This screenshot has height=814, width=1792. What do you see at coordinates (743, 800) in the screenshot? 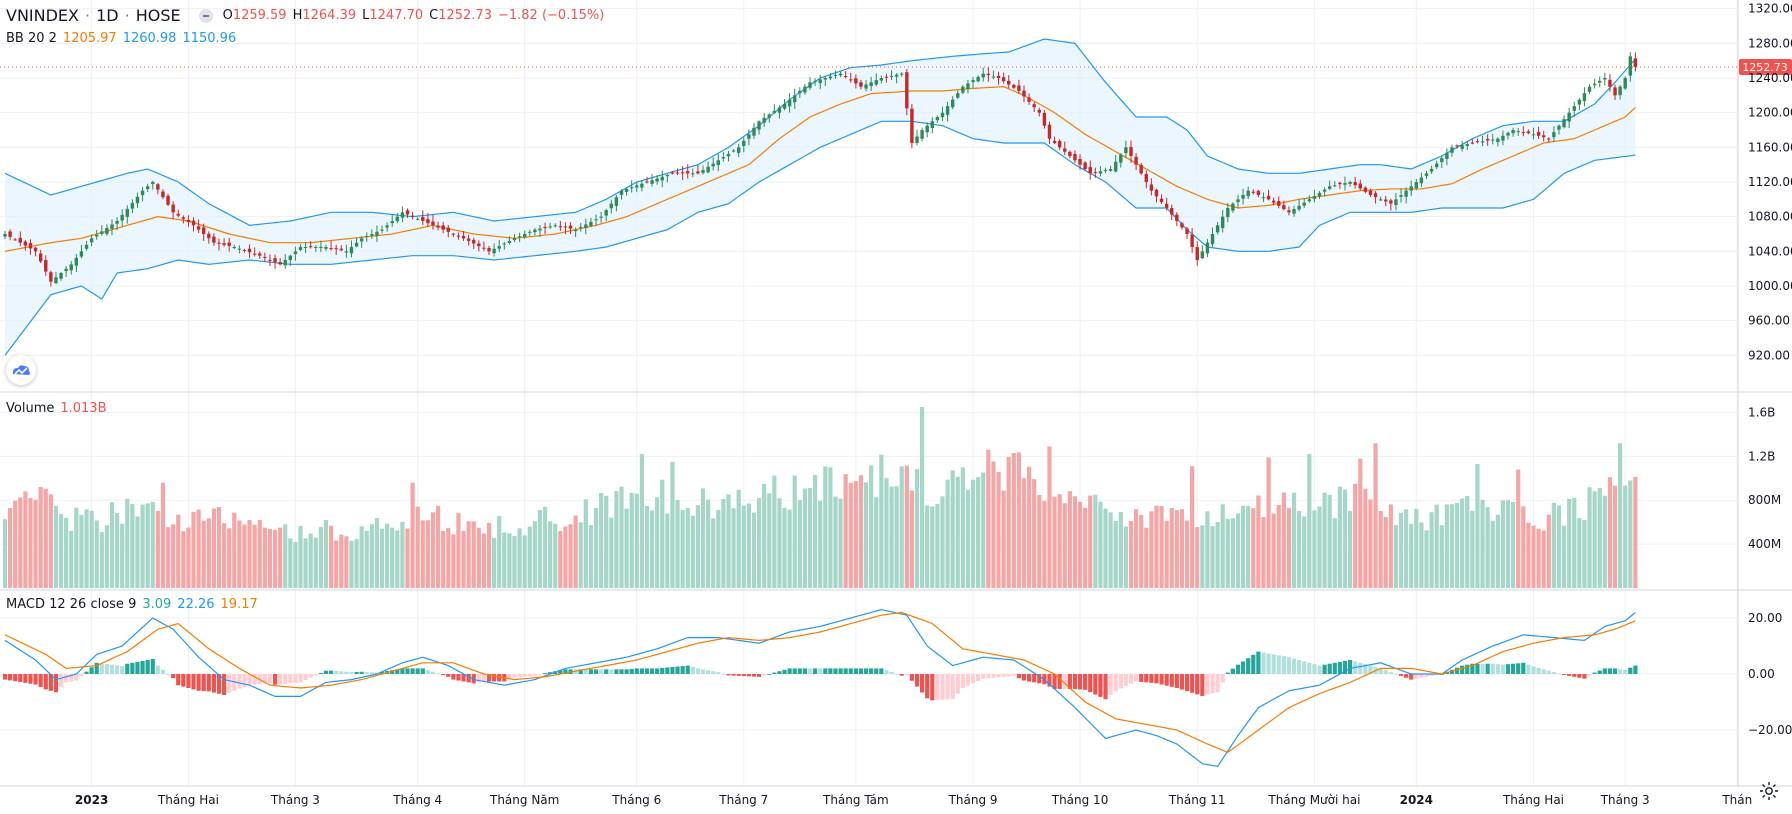
I see `time-axis-label: Tháng 7` at bounding box center [743, 800].